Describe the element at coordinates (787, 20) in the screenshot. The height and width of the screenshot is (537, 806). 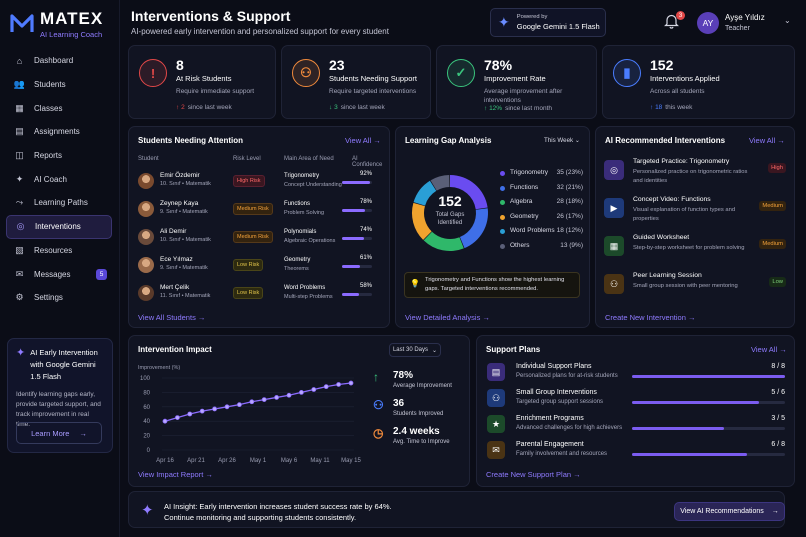
I see `chevron-down-icon: ⌄` at that location.